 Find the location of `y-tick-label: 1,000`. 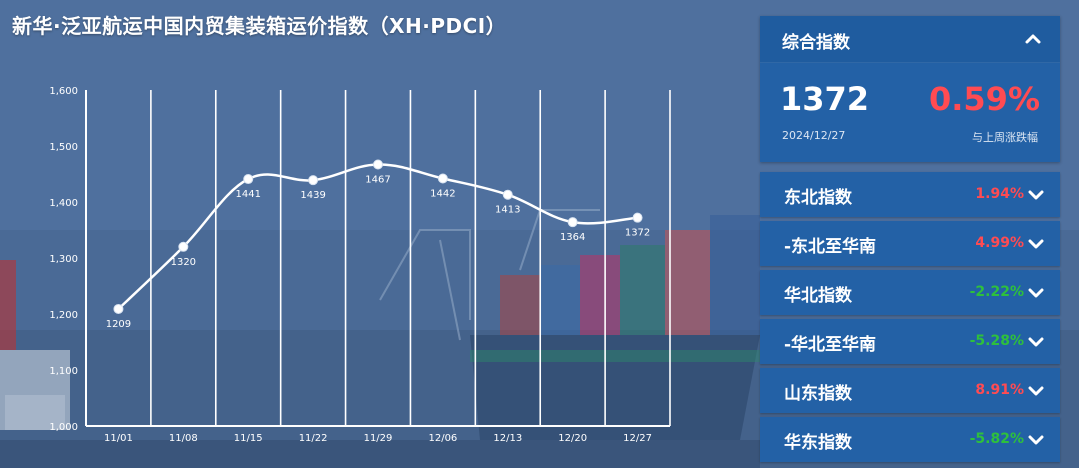

y-tick-label: 1,000 is located at coordinates (63, 427).